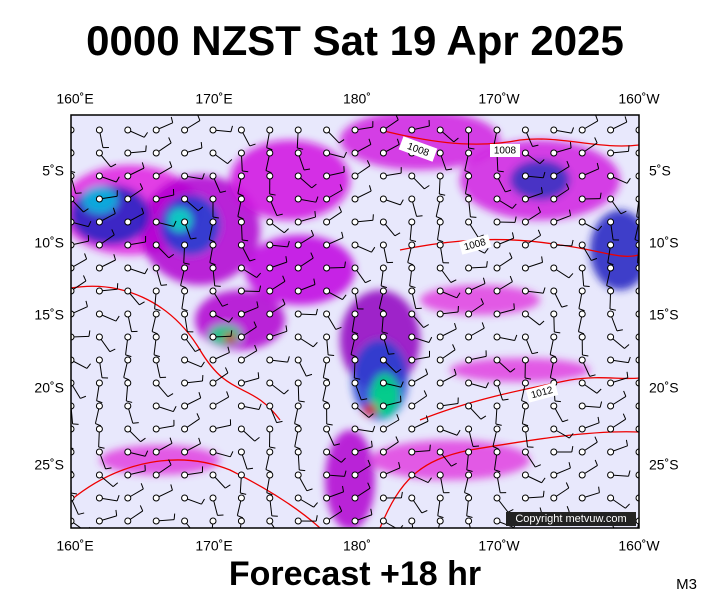 This screenshot has height=600, width=711. I want to click on isobar, so click(529, 399).